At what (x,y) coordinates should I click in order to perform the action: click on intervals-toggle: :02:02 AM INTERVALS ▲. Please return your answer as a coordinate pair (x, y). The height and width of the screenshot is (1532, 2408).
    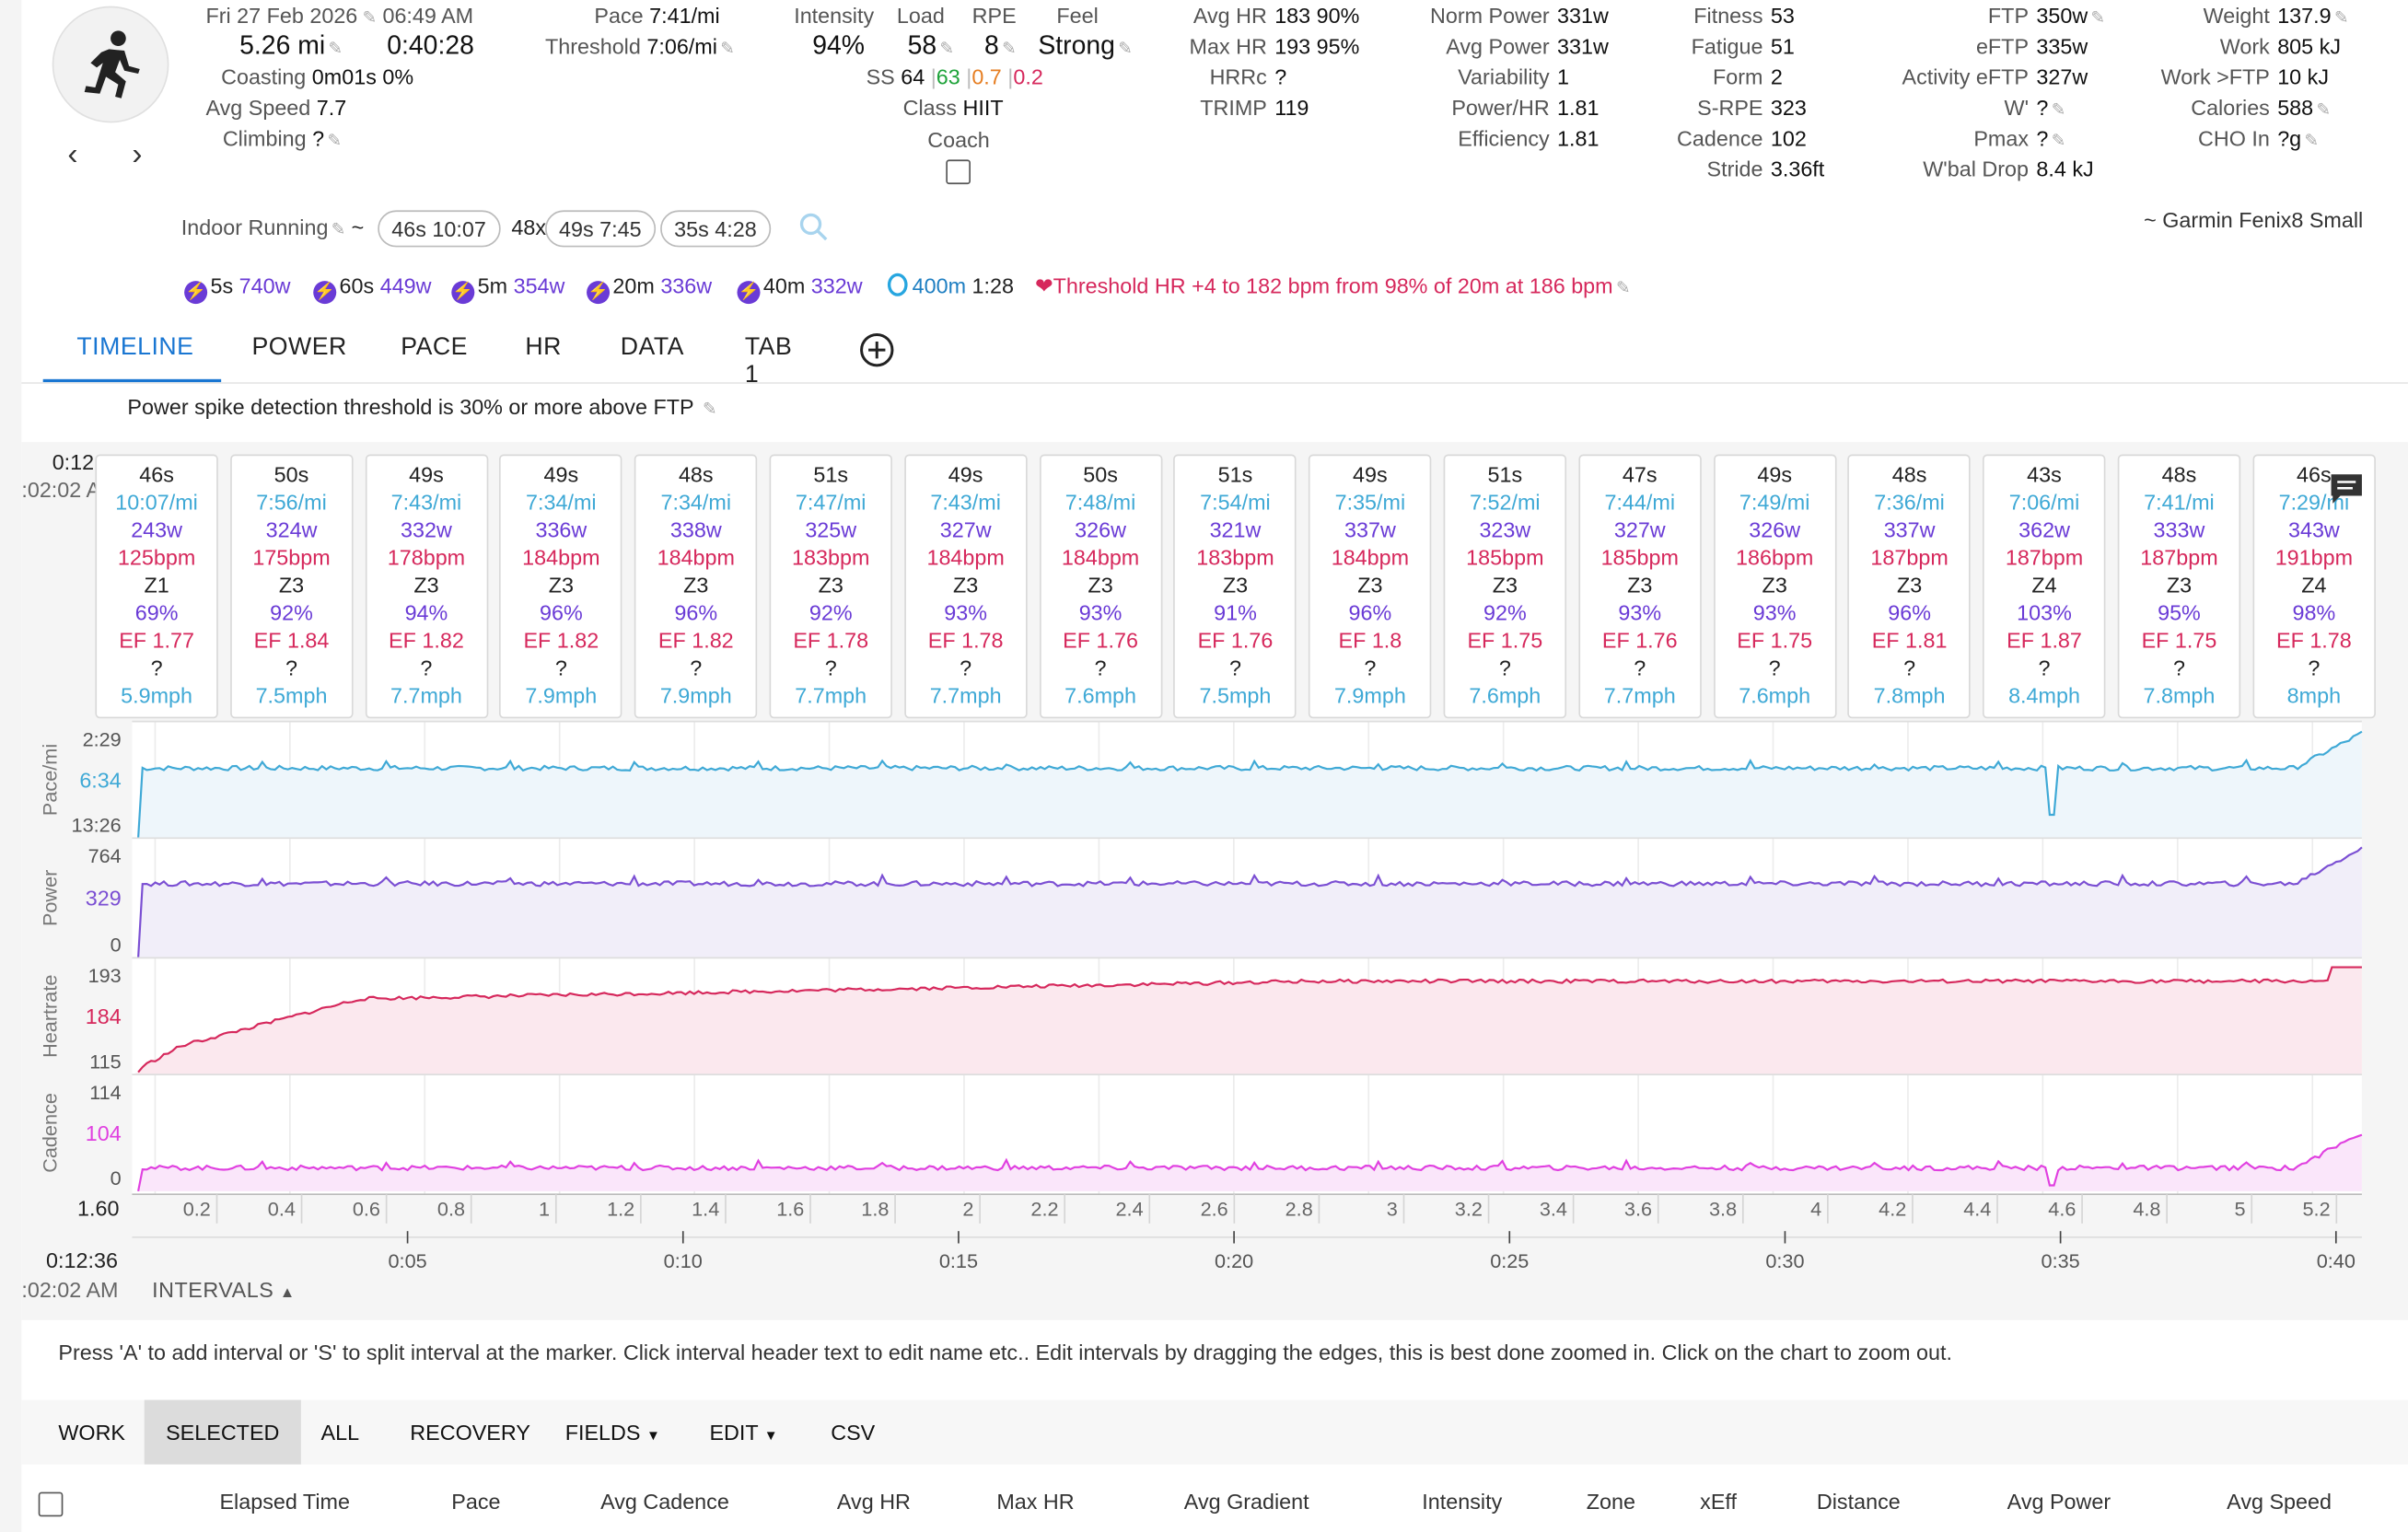
    Looking at the image, I should click on (158, 1289).